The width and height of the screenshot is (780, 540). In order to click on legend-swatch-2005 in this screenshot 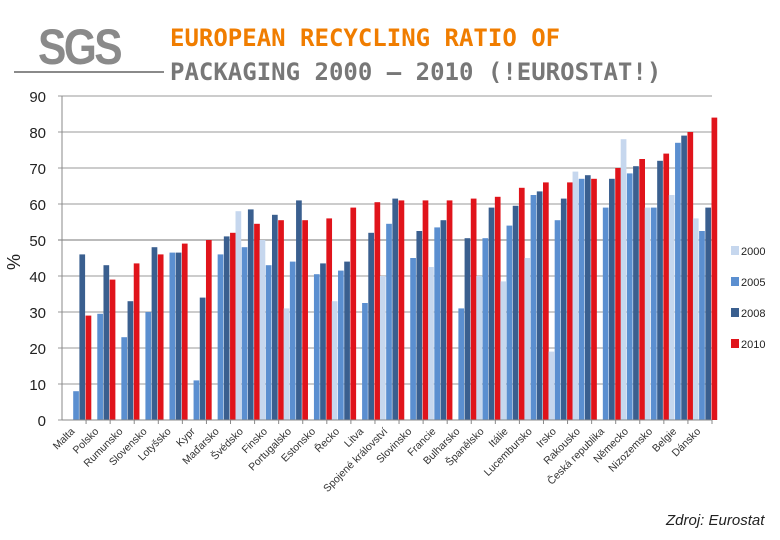, I will do `click(735, 281)`.